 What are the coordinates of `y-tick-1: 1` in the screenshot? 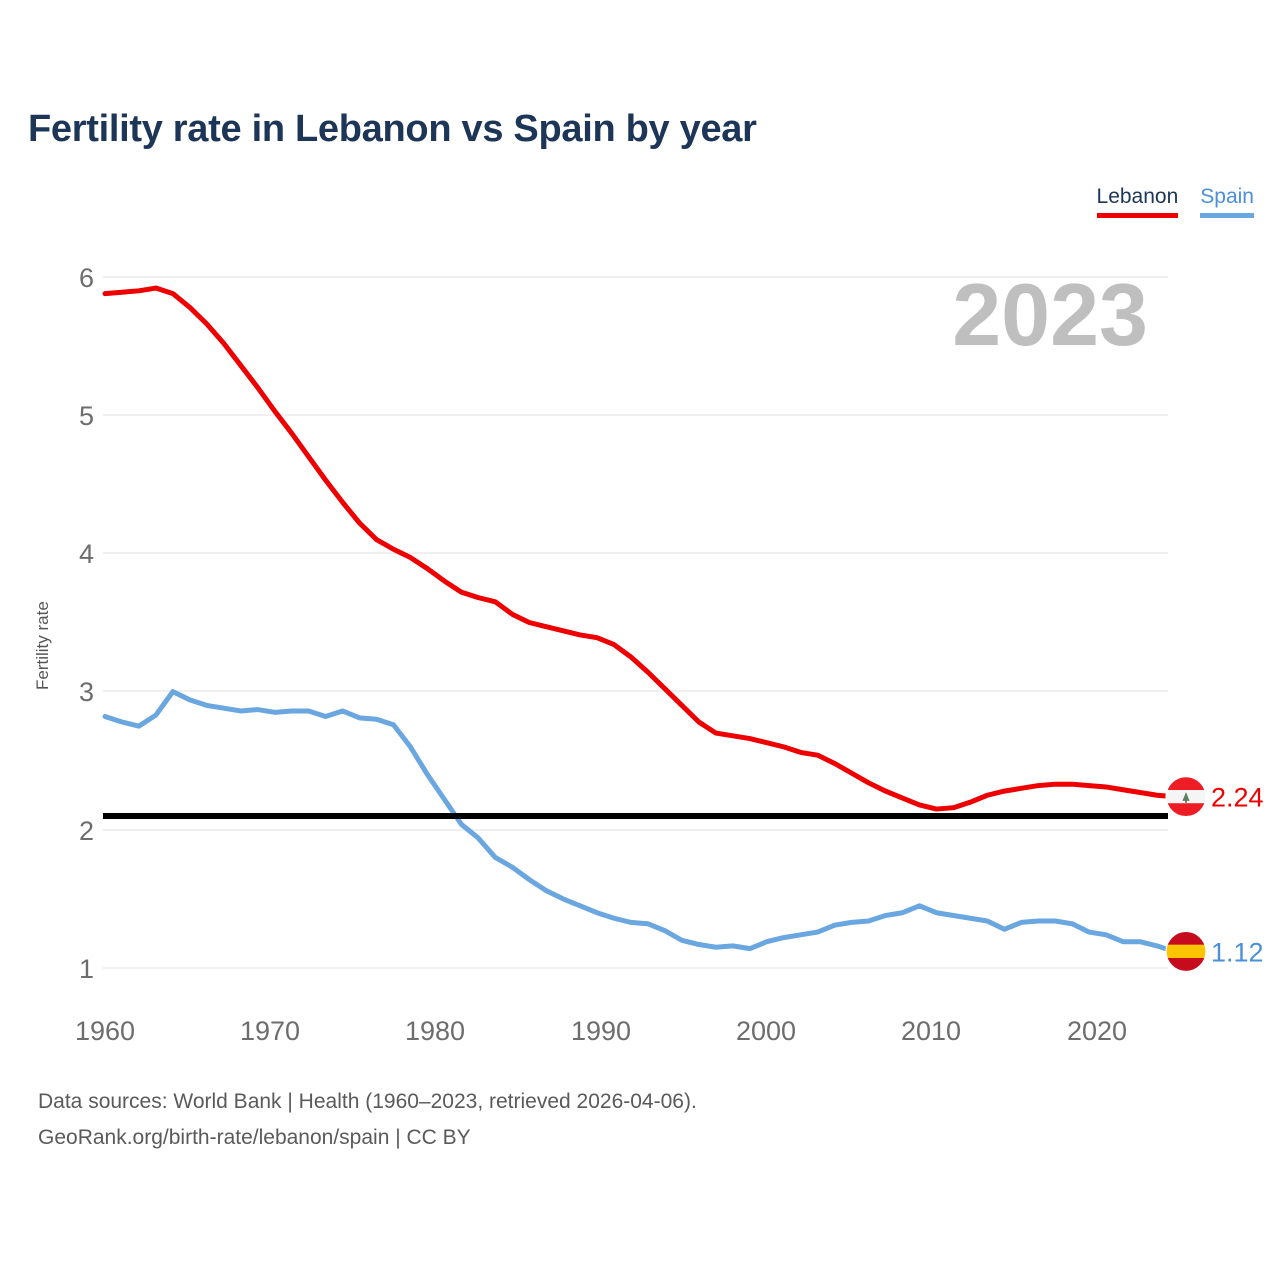 It's located at (86, 969).